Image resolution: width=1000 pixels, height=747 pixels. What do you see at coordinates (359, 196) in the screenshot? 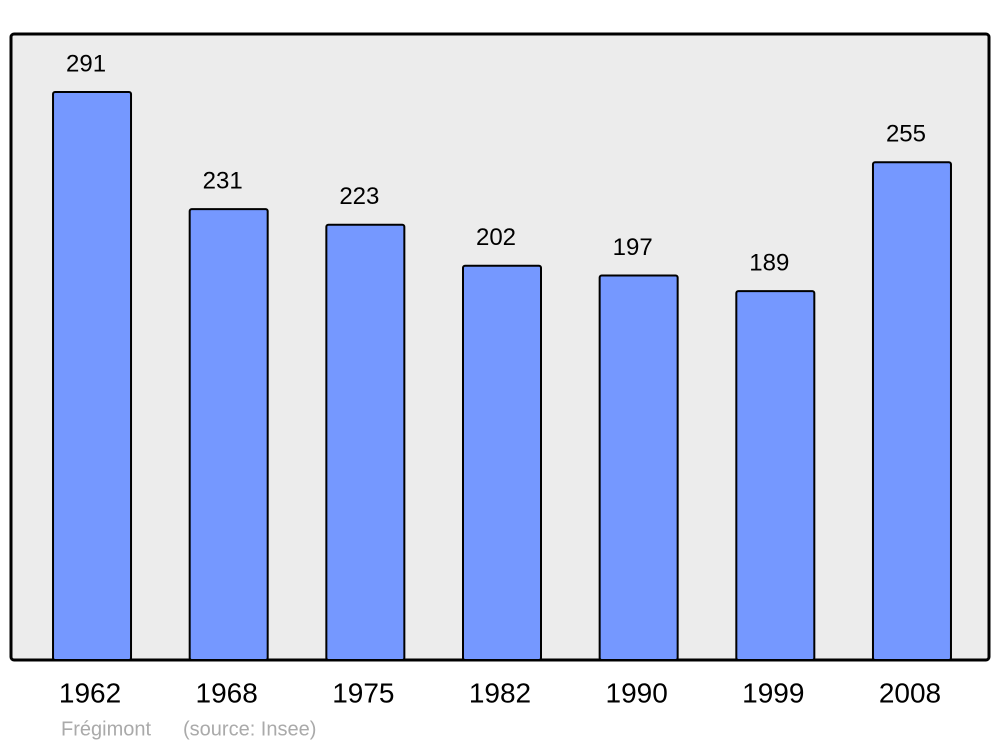
I see `value-label: 223` at bounding box center [359, 196].